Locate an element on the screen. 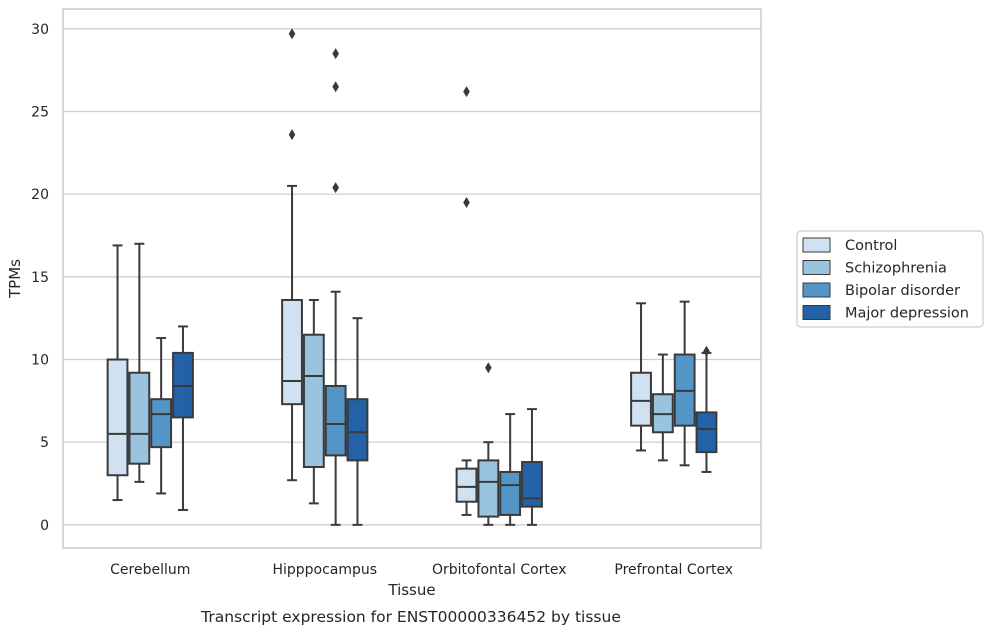 The width and height of the screenshot is (993, 634). x-tick-label: Hipppocampus is located at coordinates (324, 570).